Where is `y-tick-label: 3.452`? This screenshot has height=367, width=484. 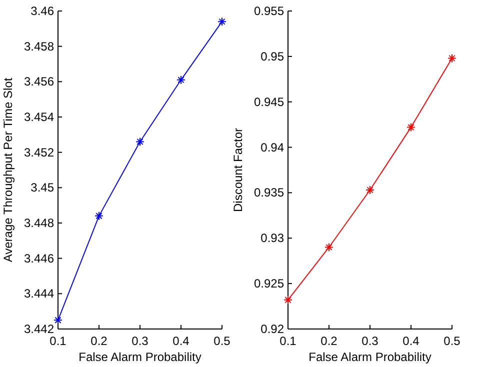
y-tick-label: 3.452 is located at coordinates (39, 152).